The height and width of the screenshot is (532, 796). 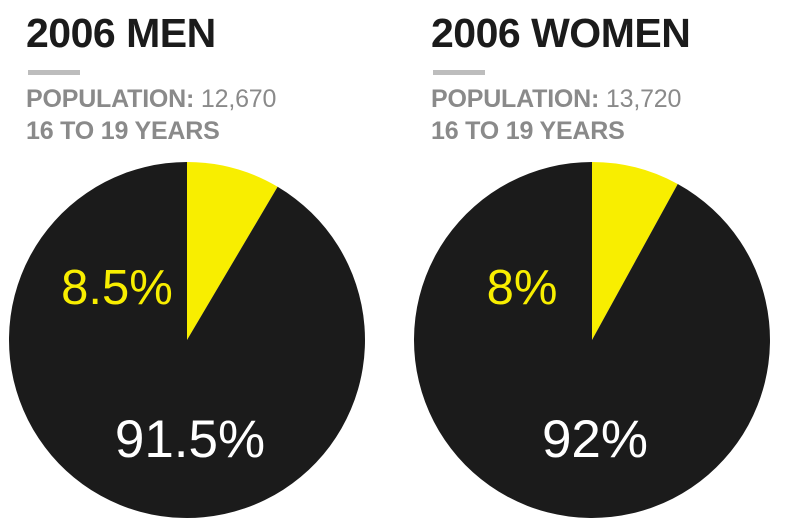 What do you see at coordinates (522, 288) in the screenshot?
I see `slice-label-small: 8%` at bounding box center [522, 288].